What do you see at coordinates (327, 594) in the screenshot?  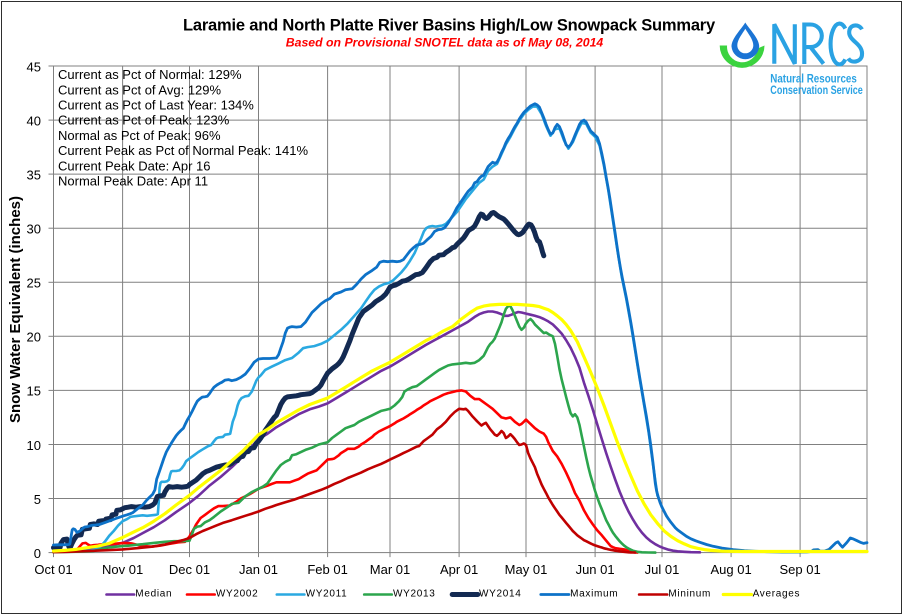 I see `svg-text: WY2011` at bounding box center [327, 594].